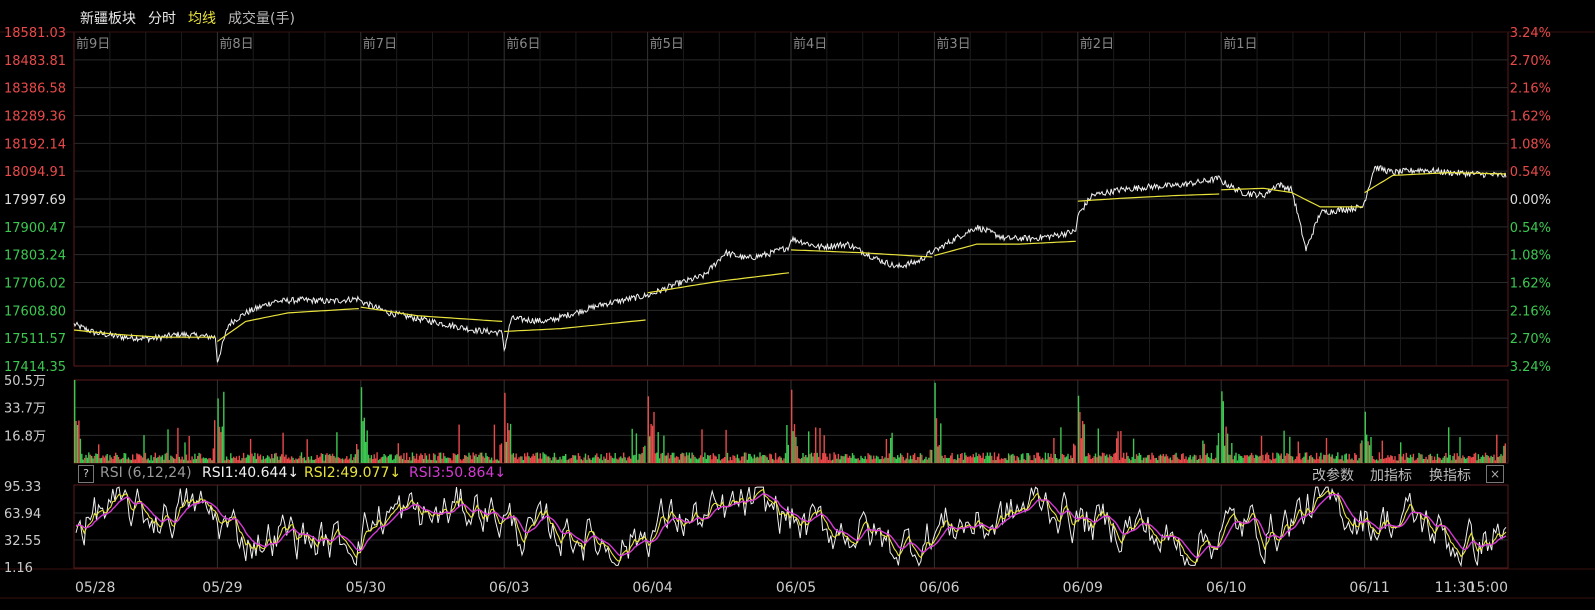 The height and width of the screenshot is (610, 1595). I want to click on tab-volume: 成交量(手), so click(261, 19).